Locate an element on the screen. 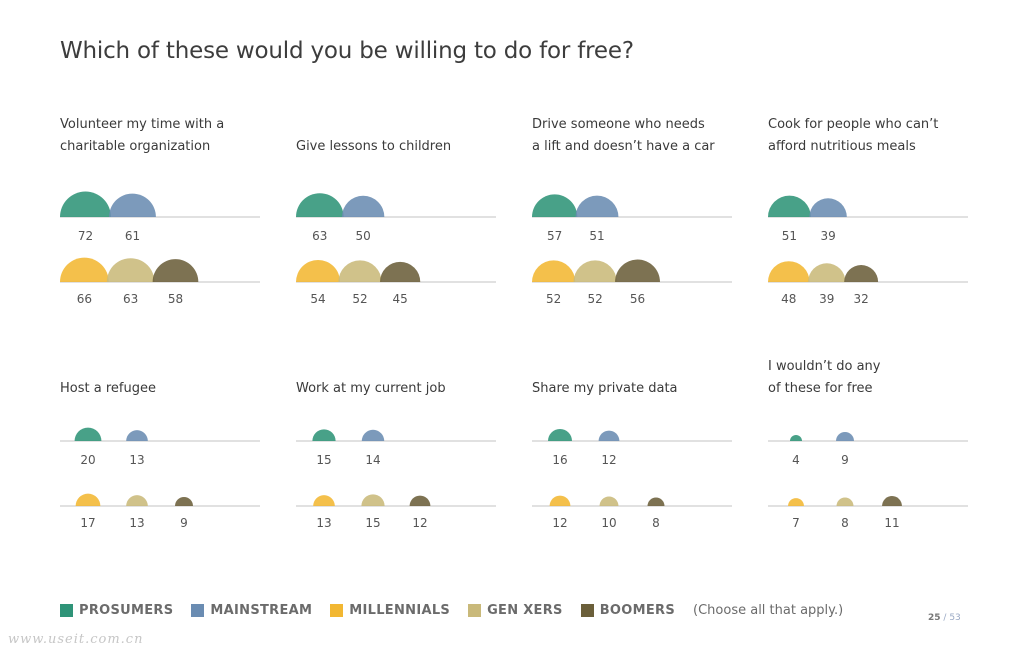  bubble-mainstream-give-lessons-to-children is located at coordinates (363, 206).